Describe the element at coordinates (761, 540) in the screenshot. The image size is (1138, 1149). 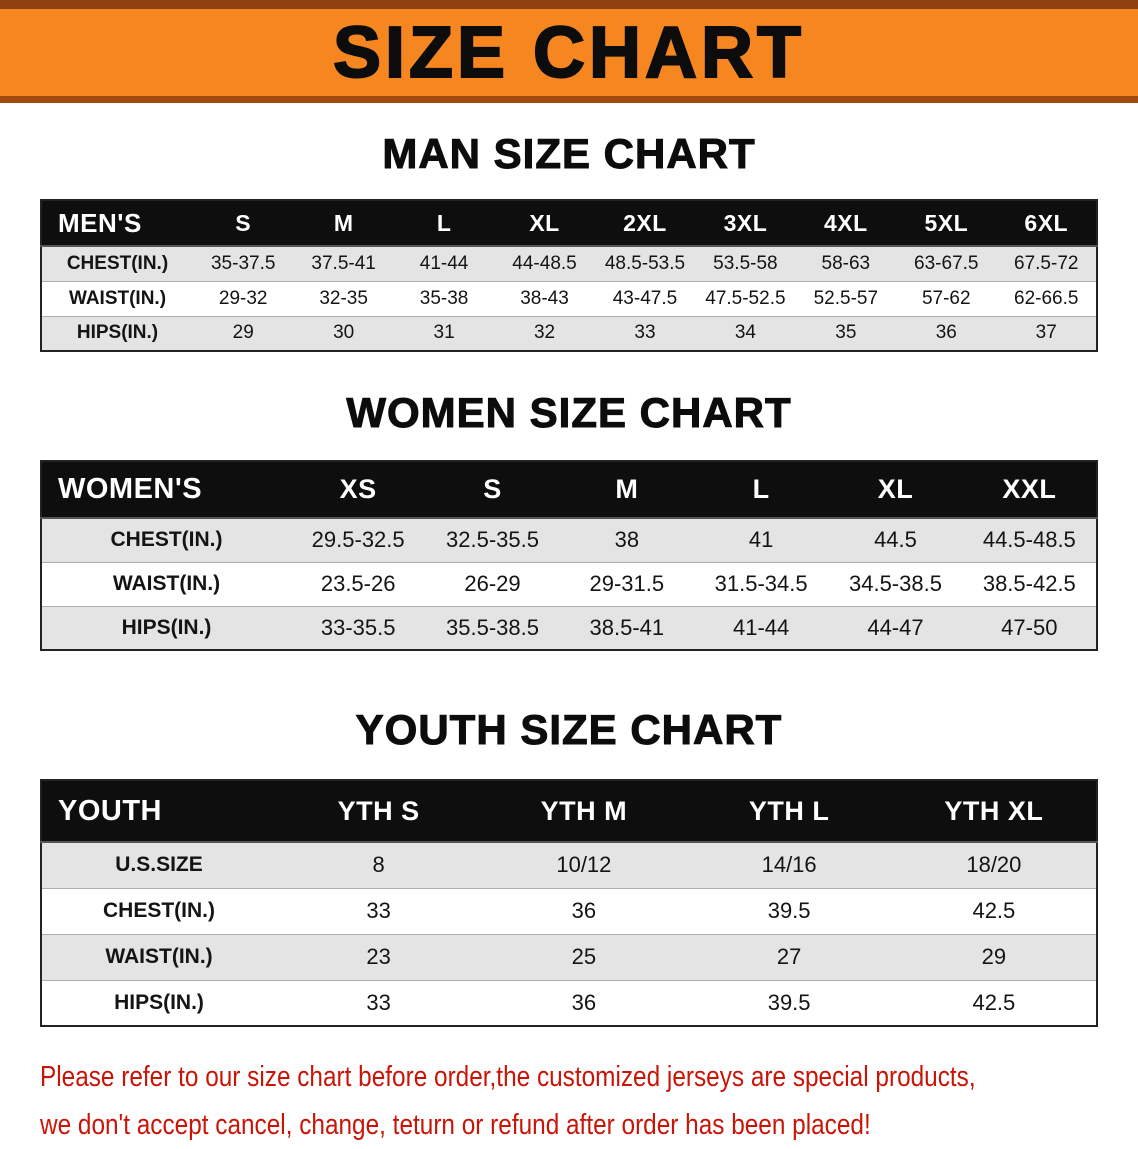
I see `women-size-cell: 41` at that location.